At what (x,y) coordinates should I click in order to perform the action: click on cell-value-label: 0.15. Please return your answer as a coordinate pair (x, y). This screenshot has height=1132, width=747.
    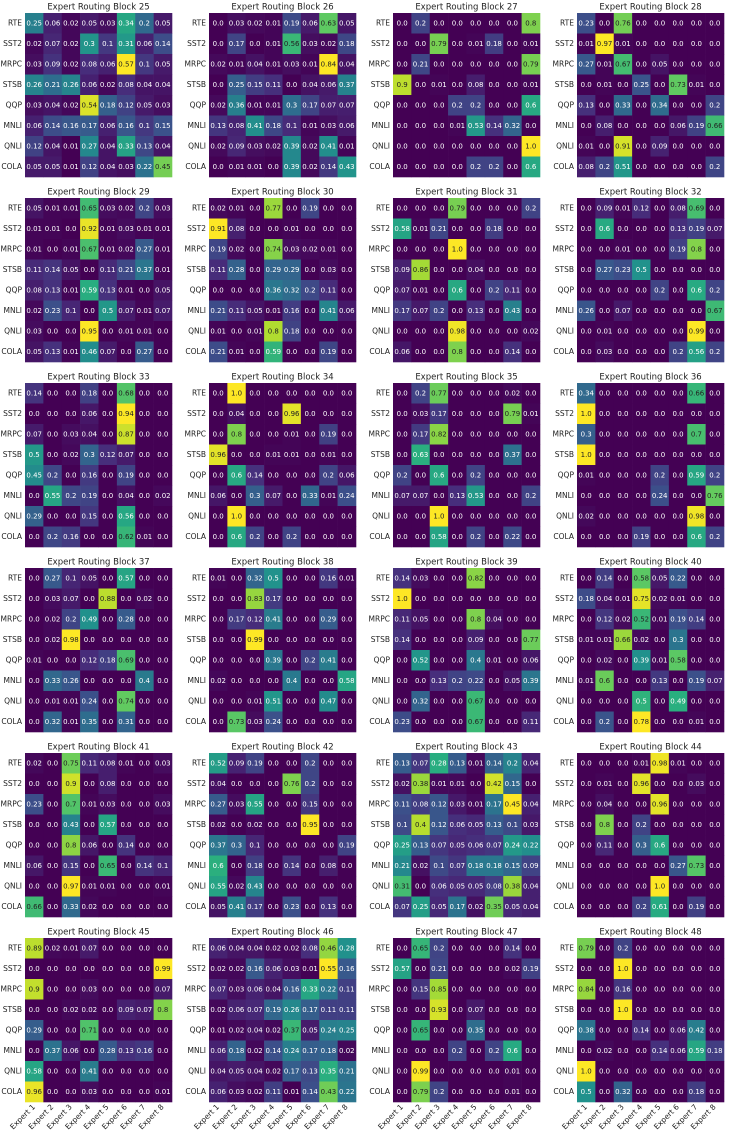
    Looking at the image, I should click on (310, 804).